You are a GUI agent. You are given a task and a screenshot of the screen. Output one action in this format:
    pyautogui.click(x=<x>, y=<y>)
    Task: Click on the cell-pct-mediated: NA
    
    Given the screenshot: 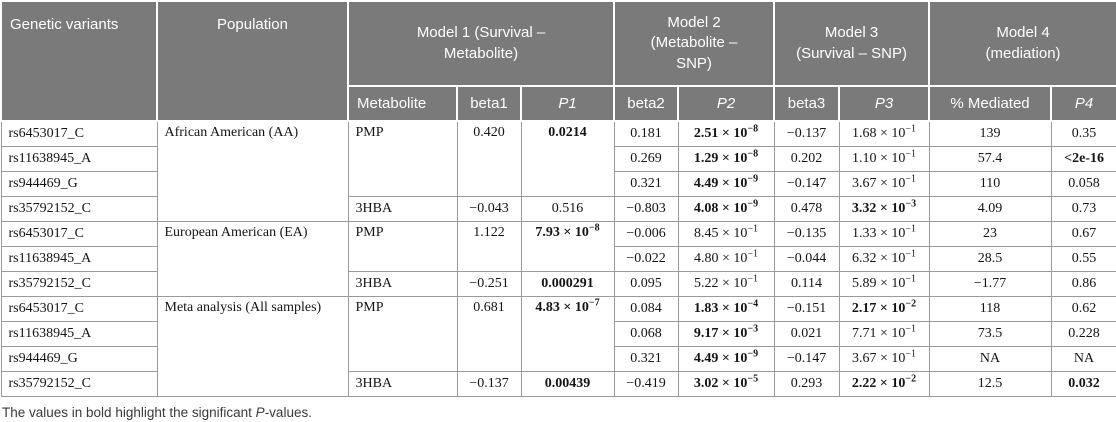 What is the action you would take?
    pyautogui.click(x=990, y=358)
    